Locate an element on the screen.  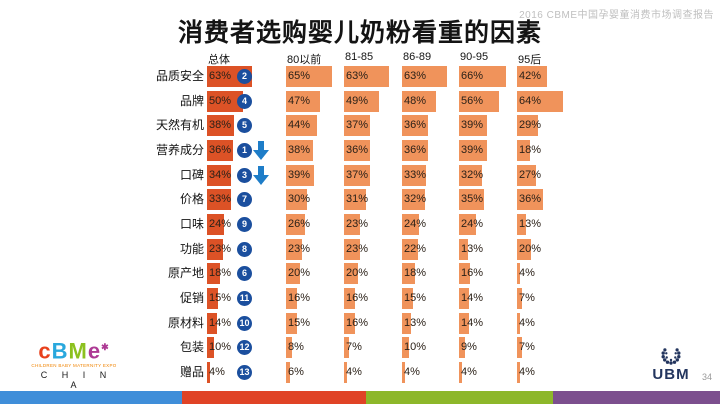
bar-cell: 36% is located at coordinates (552, 200).